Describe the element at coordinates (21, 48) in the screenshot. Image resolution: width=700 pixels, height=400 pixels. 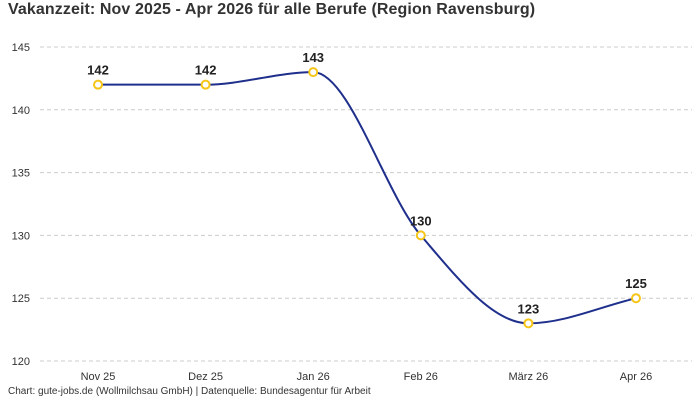
I see `y-tick-label-145: 145` at that location.